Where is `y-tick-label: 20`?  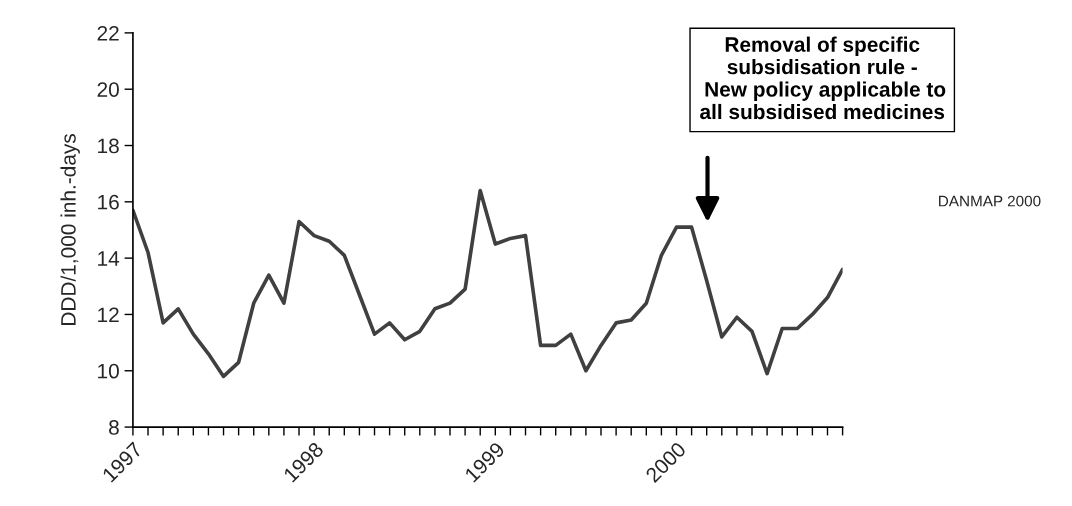
y-tick-label: 20 is located at coordinates (108, 89).